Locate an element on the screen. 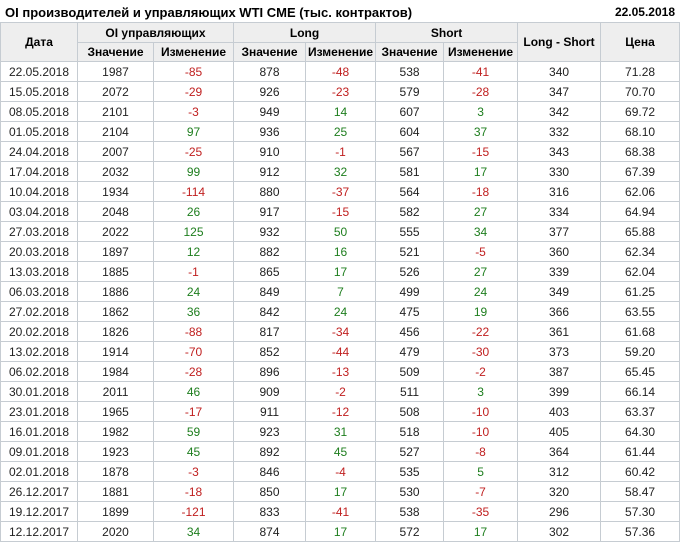 The height and width of the screenshot is (548, 680). table-row: 19.12.2017 1899 -121 833 -41 538 -35 296 57.30 is located at coordinates (340, 511).